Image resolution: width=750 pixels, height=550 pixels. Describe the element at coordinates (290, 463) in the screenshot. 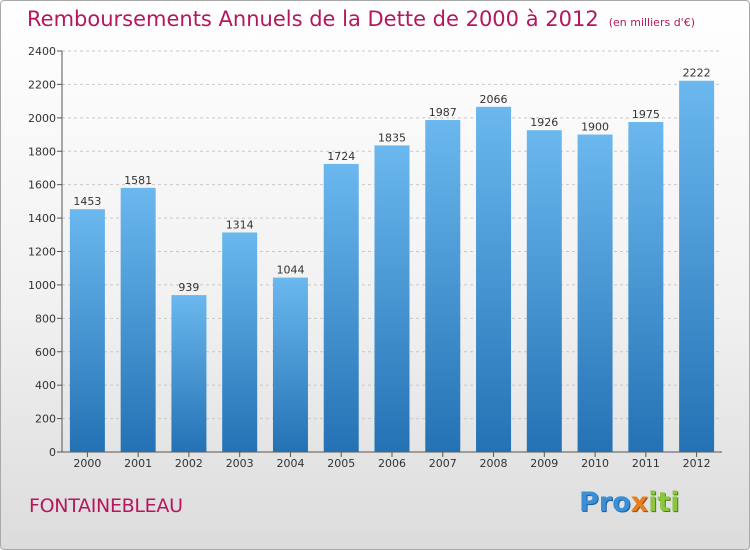

I see `x-tick-label: 2004` at that location.